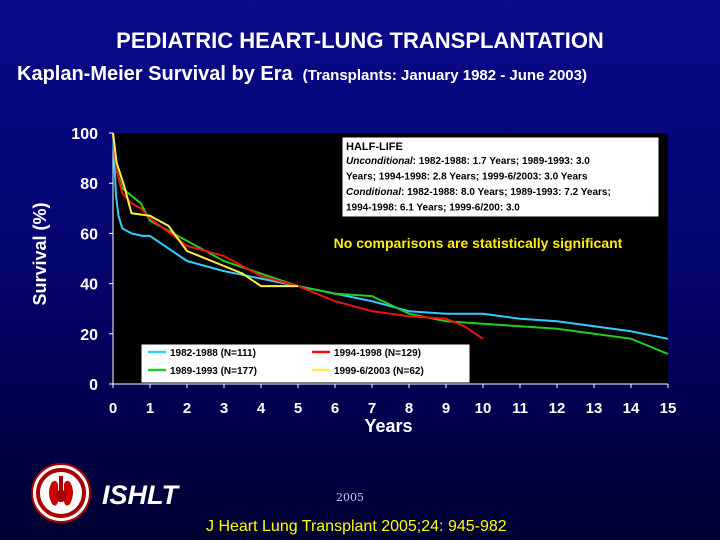  Describe the element at coordinates (502, 161) in the screenshot. I see `half-life-values: : 1982-1988: 1.7 Years; 1989-1993: 3.0` at that location.